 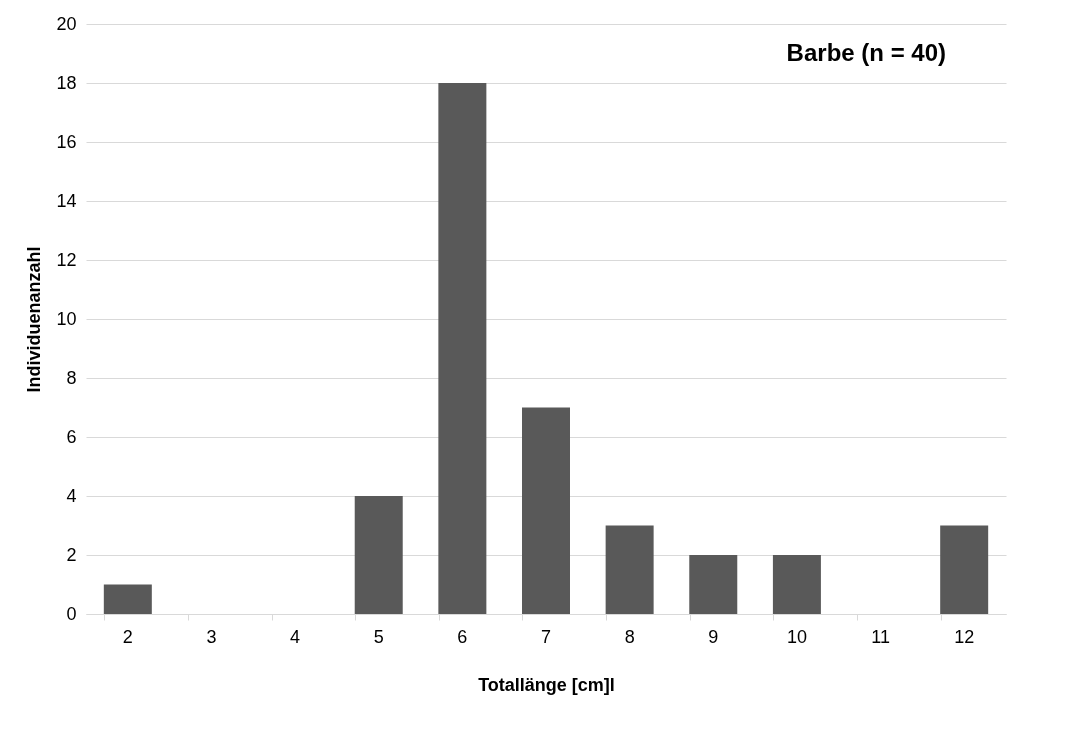 What do you see at coordinates (211, 636) in the screenshot?
I see `x-tick-label: 3` at bounding box center [211, 636].